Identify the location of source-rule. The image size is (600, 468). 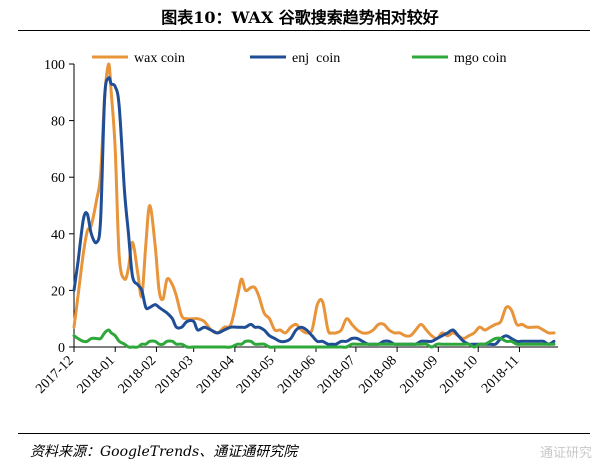
(304, 433).